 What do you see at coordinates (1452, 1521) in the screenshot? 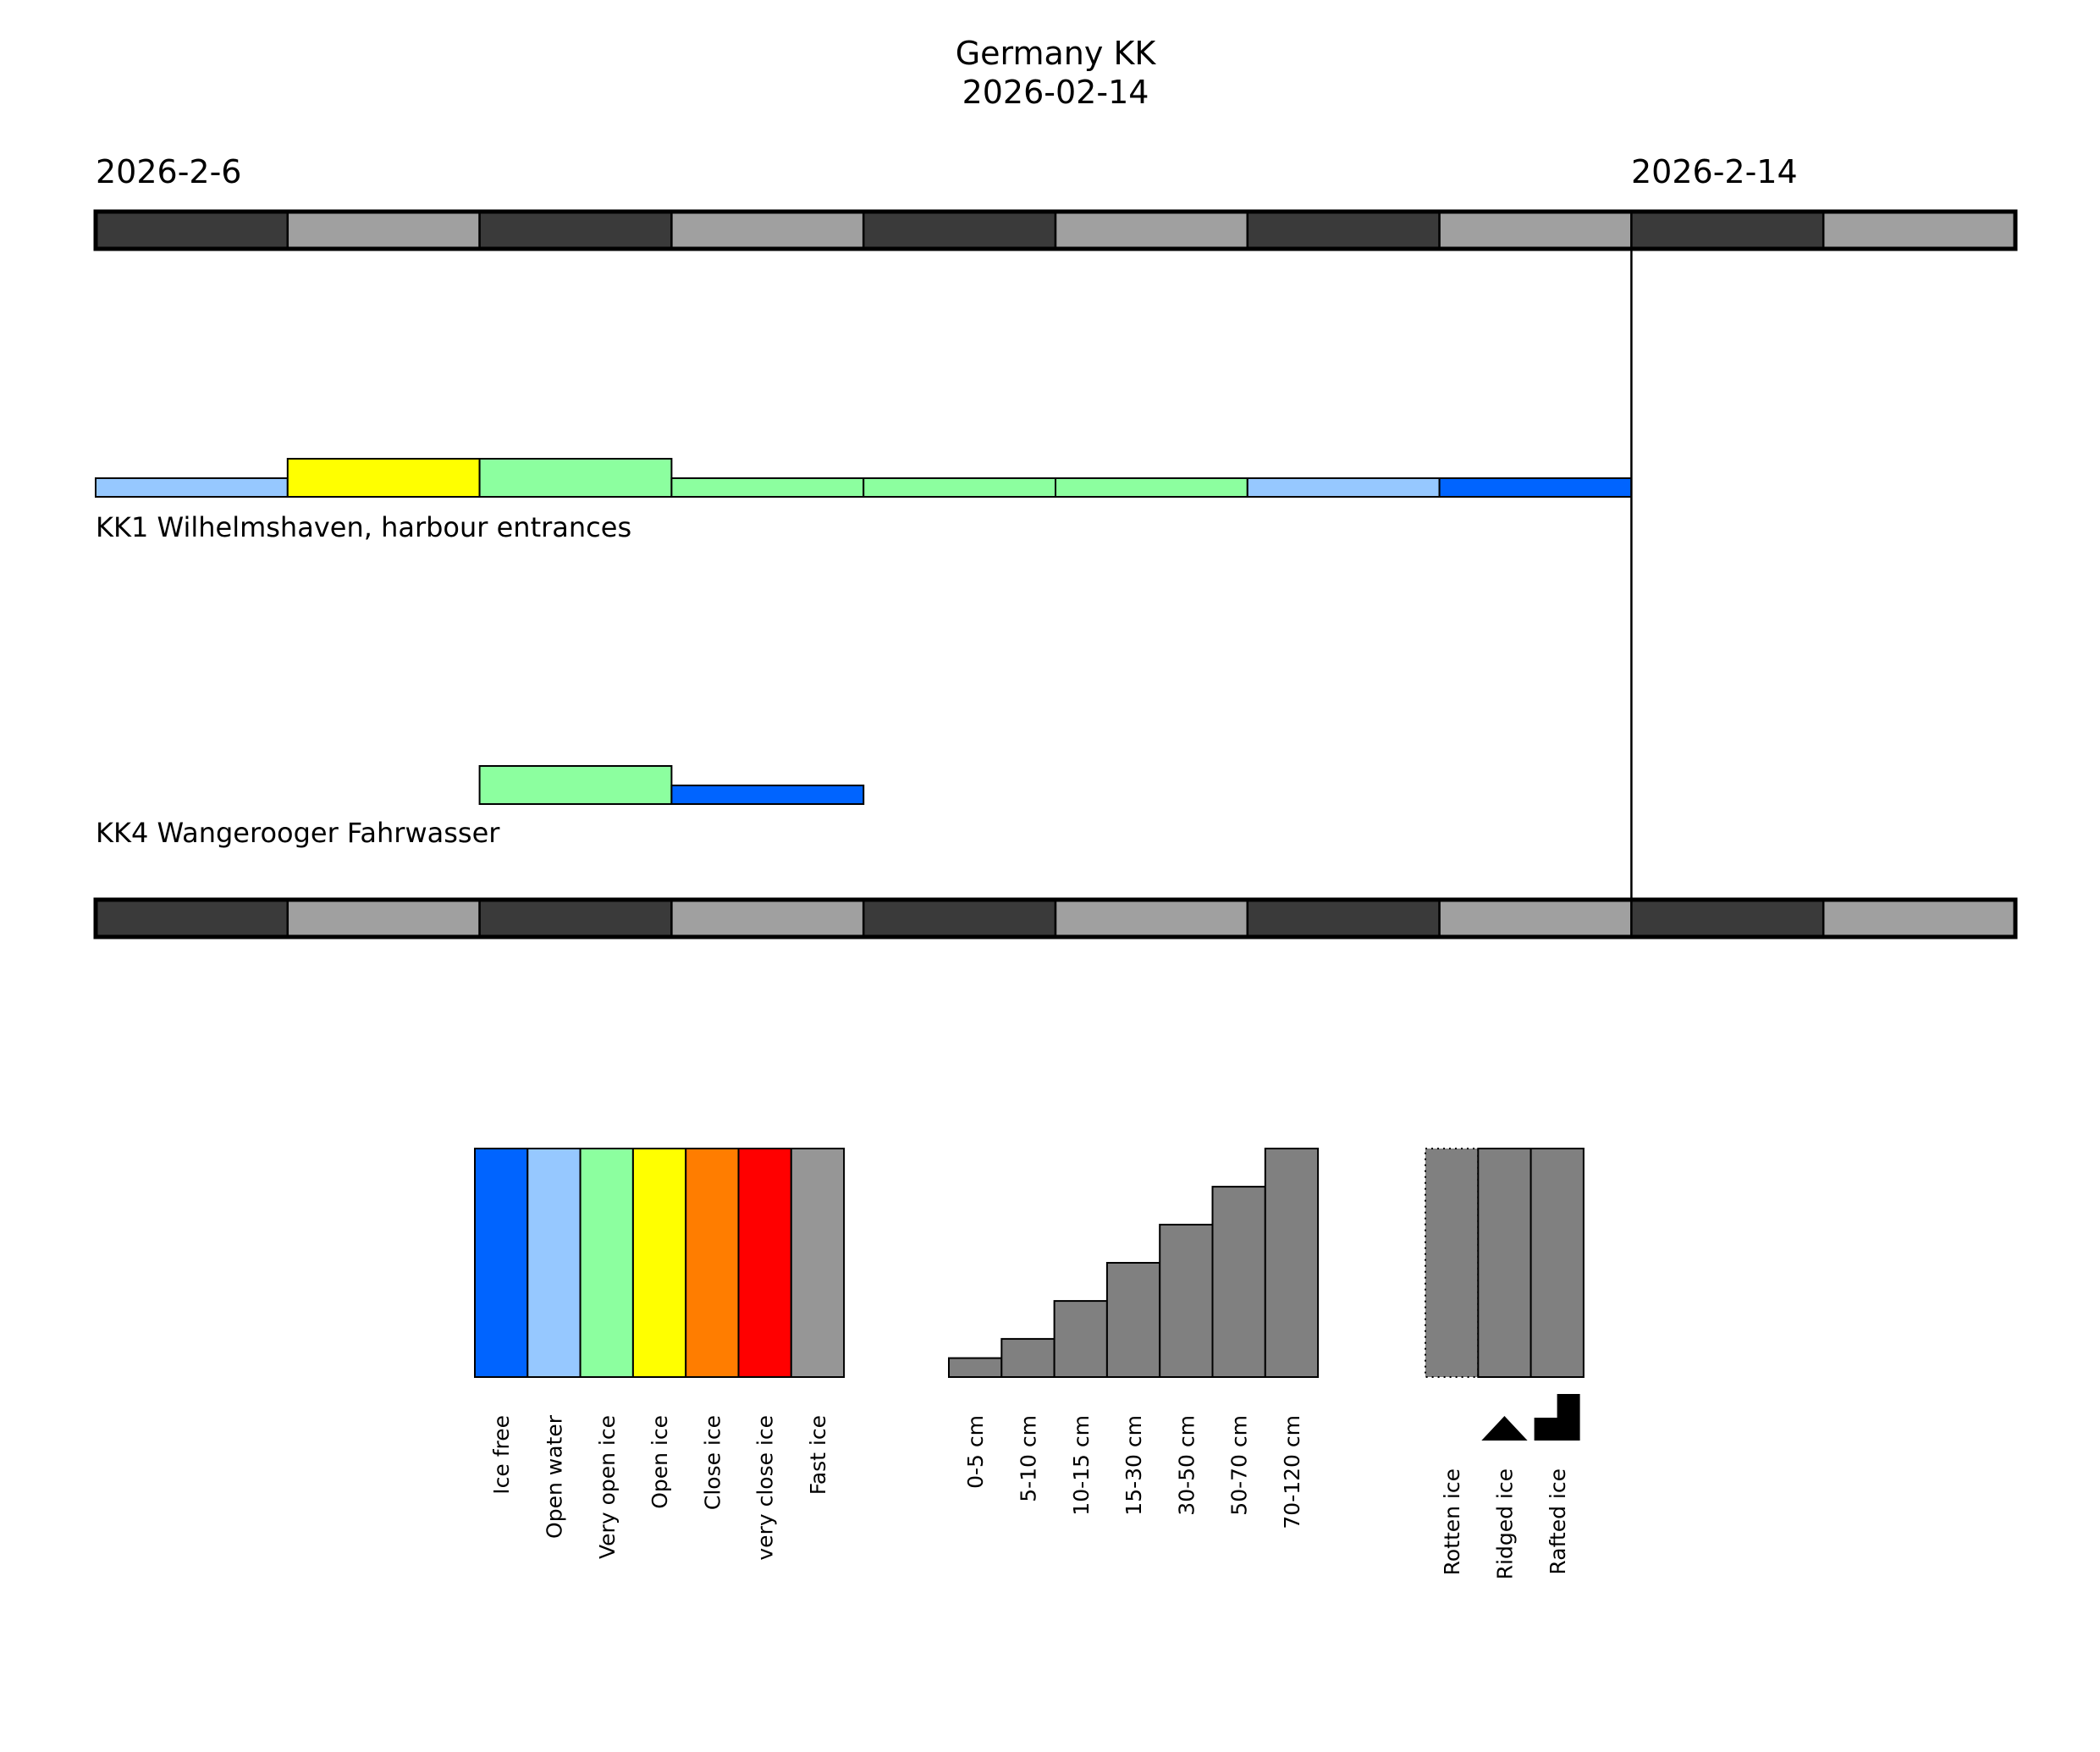
I see `legend-label: Rotten ice` at bounding box center [1452, 1521].